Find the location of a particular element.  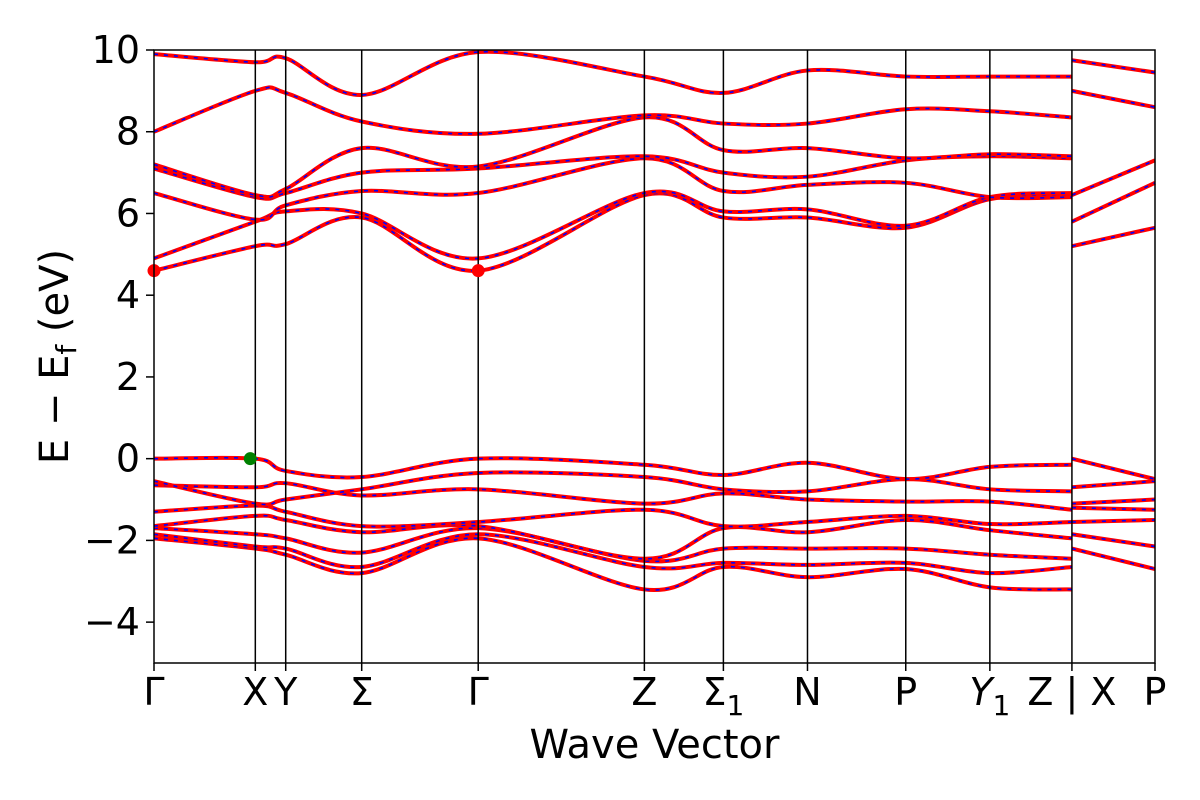

x-axis-label: Wave Vector is located at coordinates (655, 745).